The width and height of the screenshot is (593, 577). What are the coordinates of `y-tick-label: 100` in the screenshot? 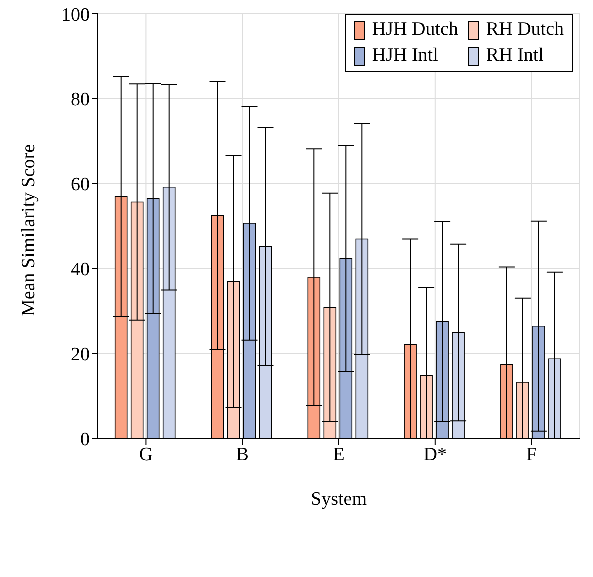 It's located at (76, 15).